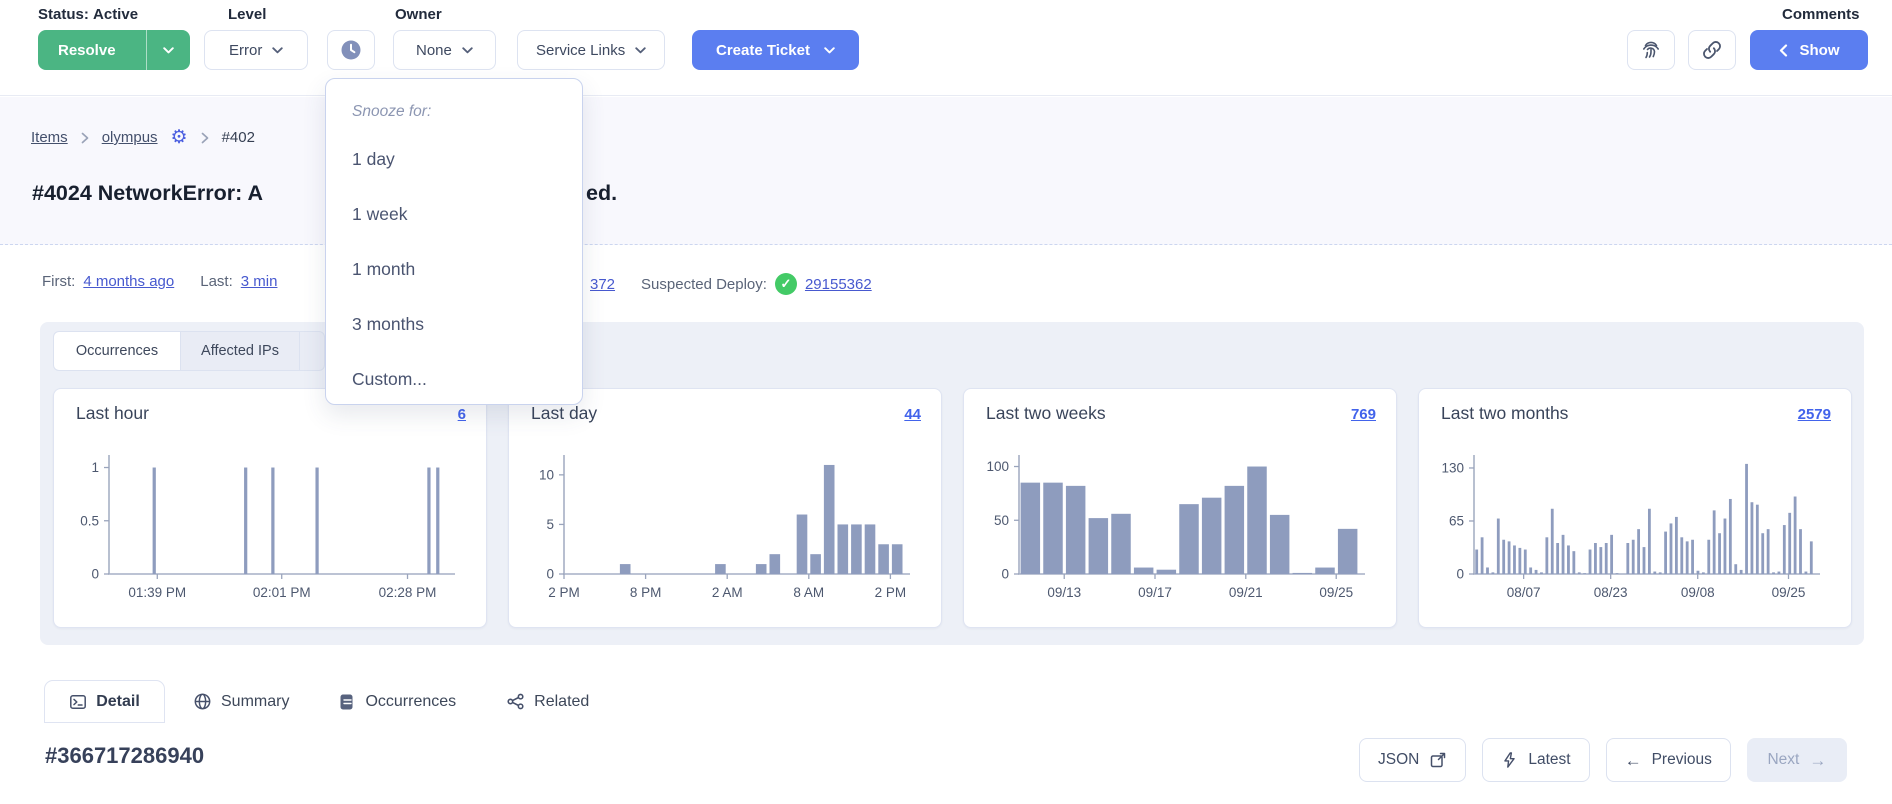 This screenshot has height=804, width=1892. I want to click on detail-tab-bar: Detail Summary Occurrences Related, so click(316, 701).